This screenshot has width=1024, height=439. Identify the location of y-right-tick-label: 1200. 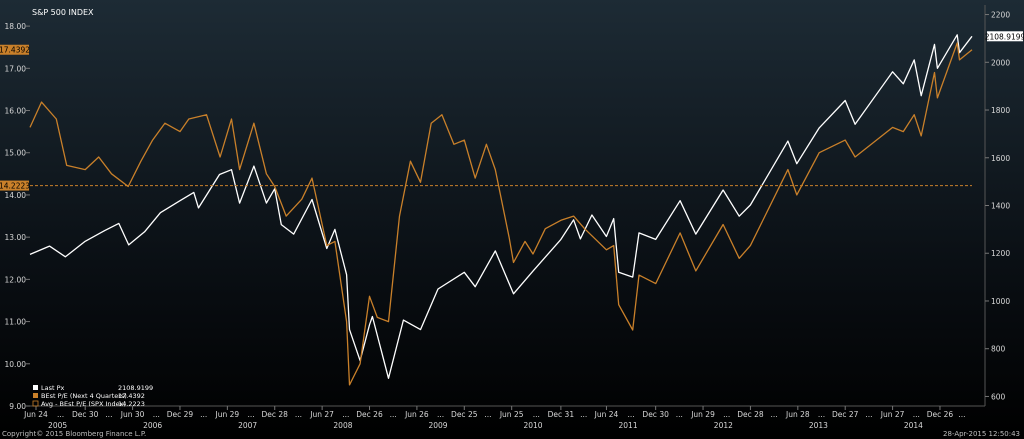
(1000, 253).